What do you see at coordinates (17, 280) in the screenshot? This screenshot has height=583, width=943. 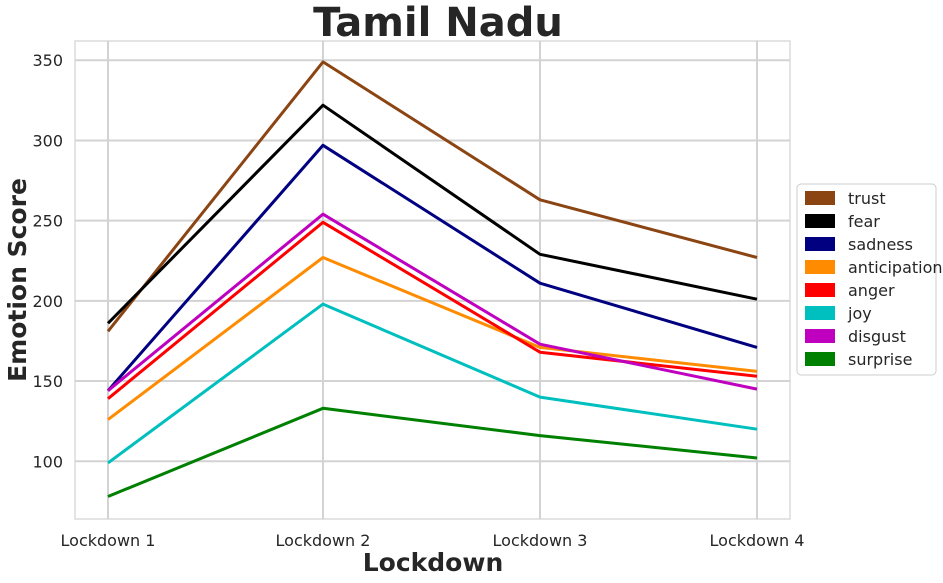 I see `y-axis-label: Emotion Score` at bounding box center [17, 280].